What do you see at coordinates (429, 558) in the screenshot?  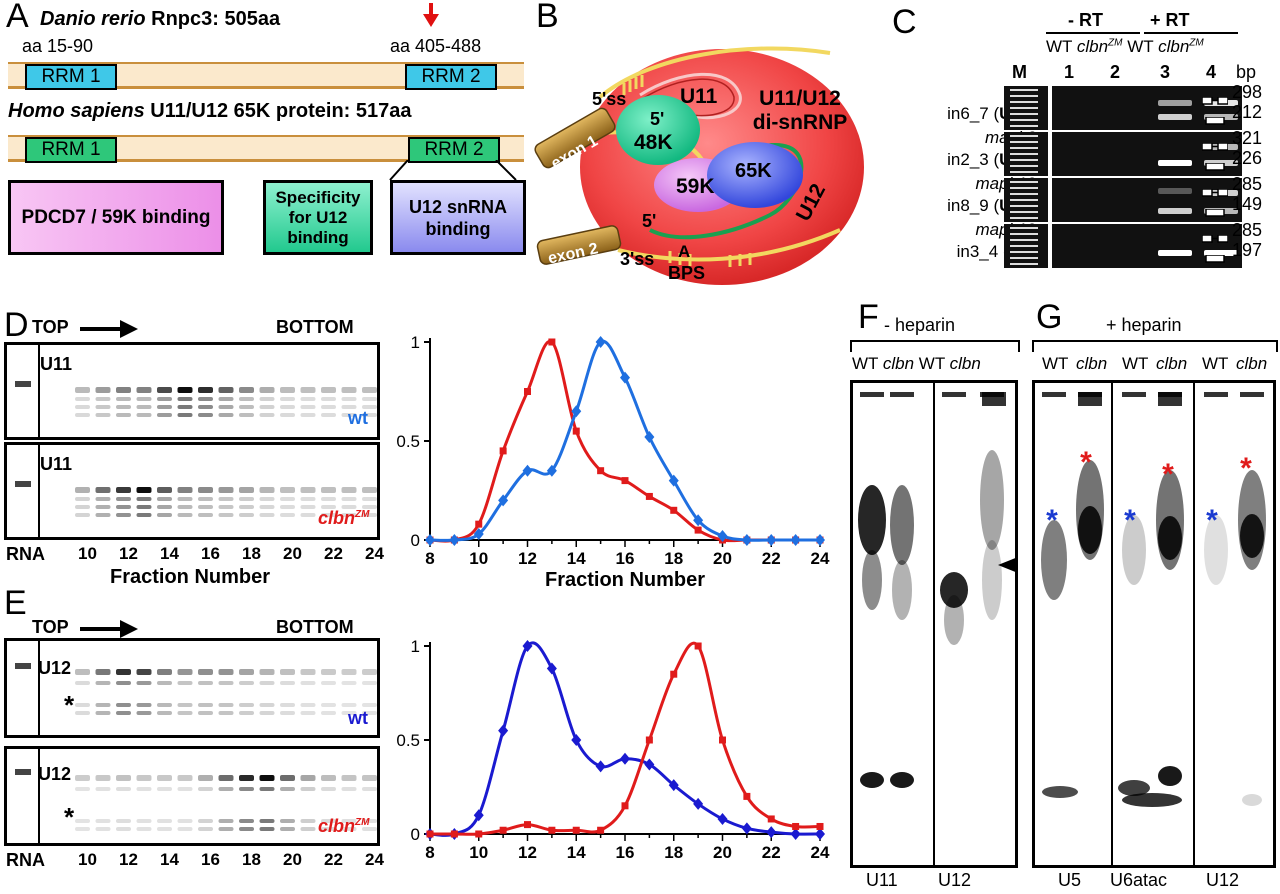 I see `x-tick-label: 8` at bounding box center [429, 558].